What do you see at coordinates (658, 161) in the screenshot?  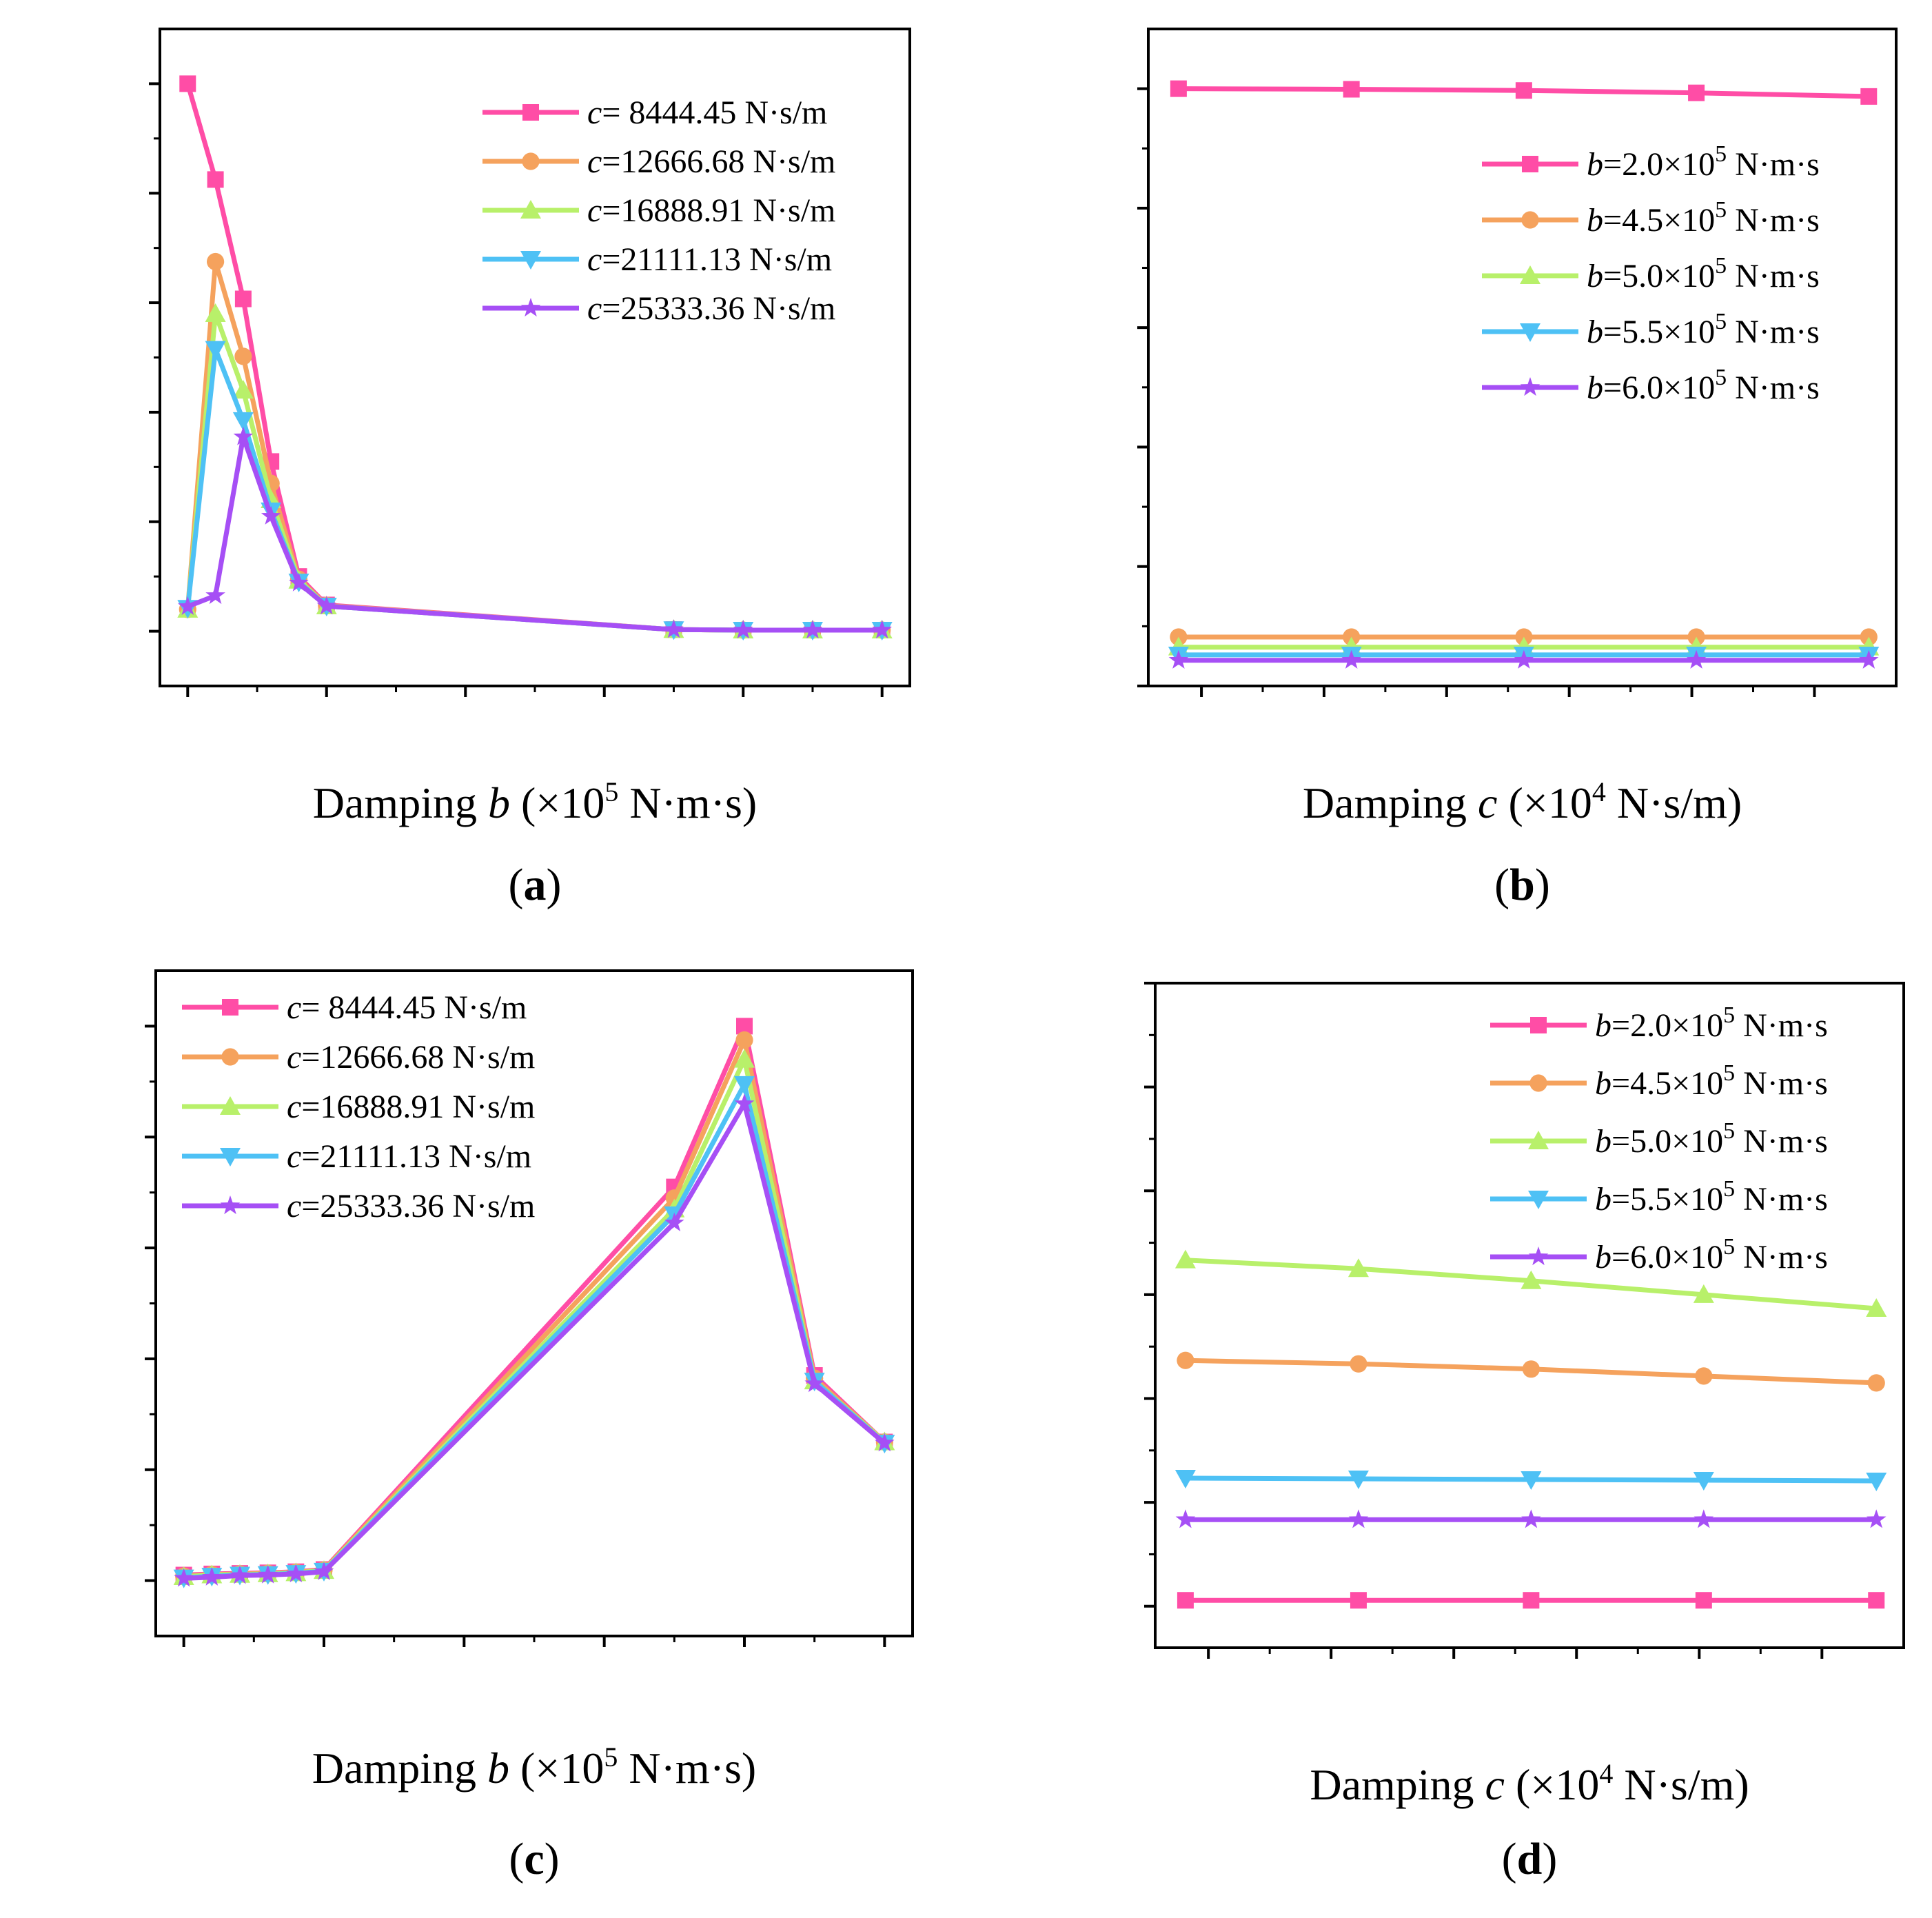 I see `legend-entry-2: c=12666.68 N·s/m` at bounding box center [658, 161].